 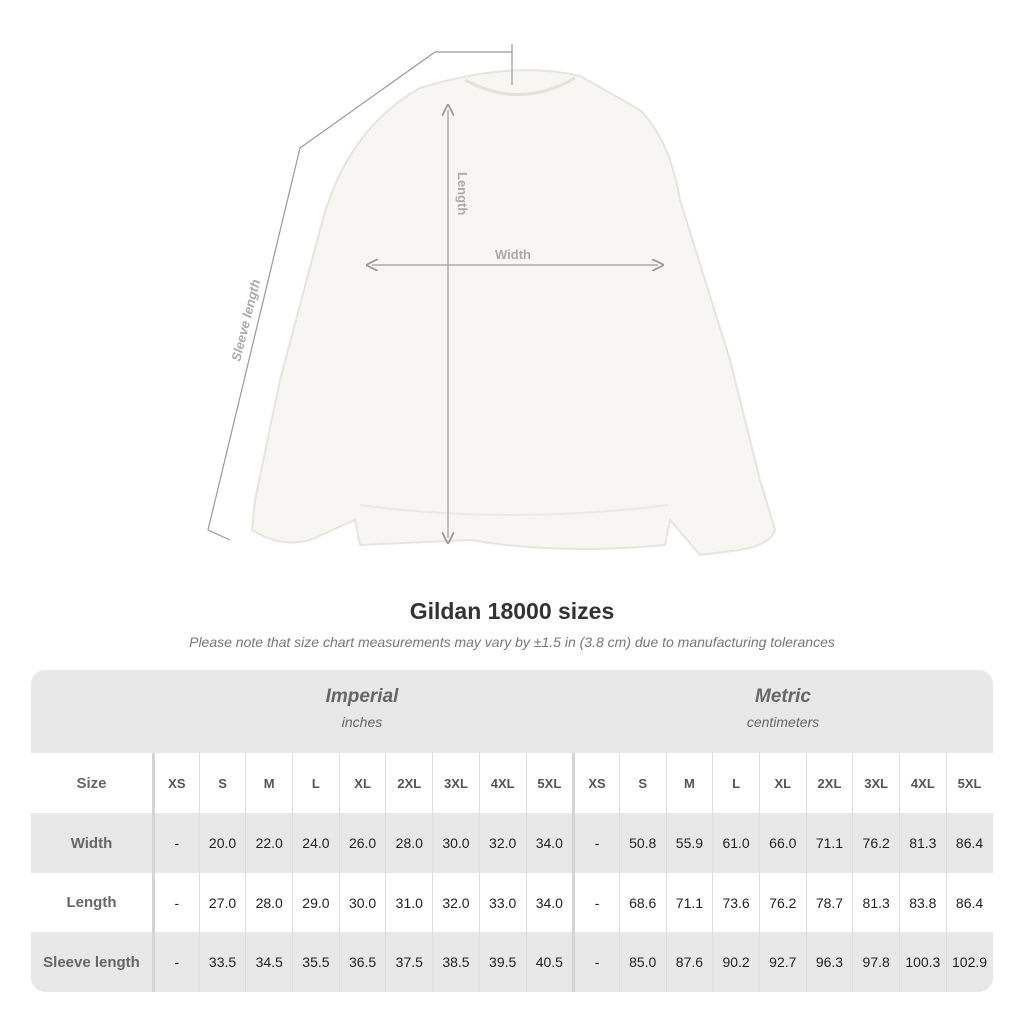 I want to click on imperial-value-cell: 33.5, so click(x=222, y=962).